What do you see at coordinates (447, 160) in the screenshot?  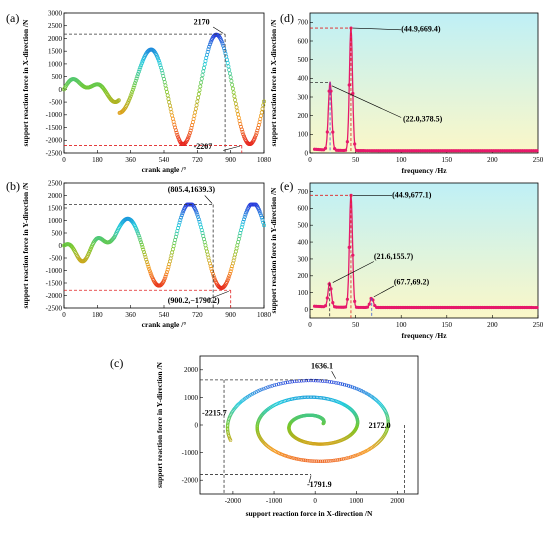 I see `x-tick-label: 150` at bounding box center [447, 160].